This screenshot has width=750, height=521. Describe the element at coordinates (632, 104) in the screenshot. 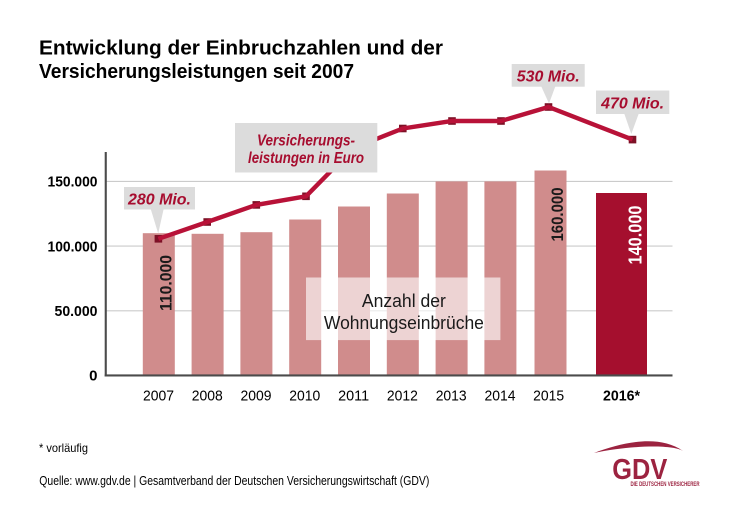

I see `svg-text: 470 Mio.` at that location.